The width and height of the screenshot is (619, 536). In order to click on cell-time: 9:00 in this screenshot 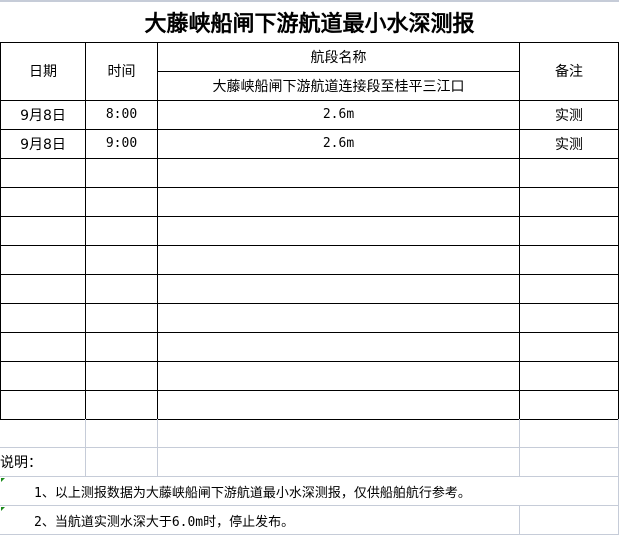, I will do `click(122, 144)`.